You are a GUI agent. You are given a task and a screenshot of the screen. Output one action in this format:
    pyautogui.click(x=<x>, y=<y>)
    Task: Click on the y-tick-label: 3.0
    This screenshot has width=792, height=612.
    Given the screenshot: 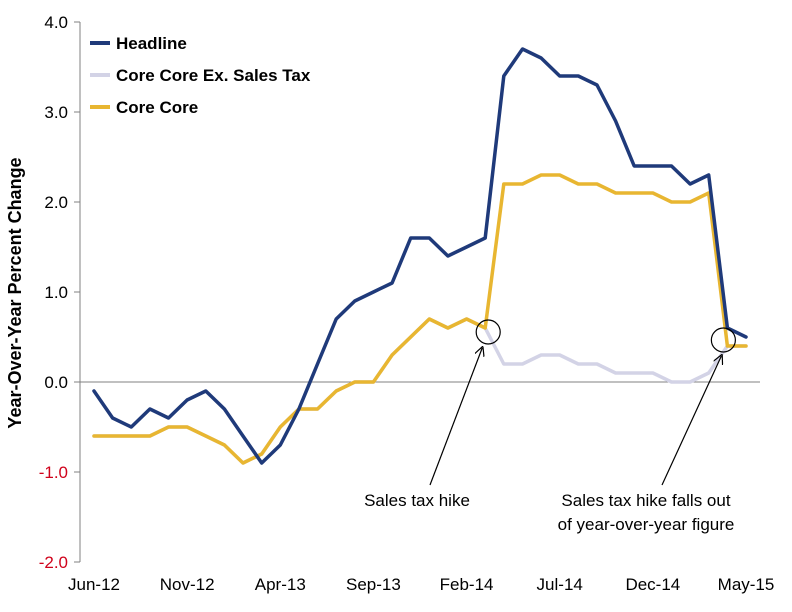 What is the action you would take?
    pyautogui.click(x=56, y=112)
    